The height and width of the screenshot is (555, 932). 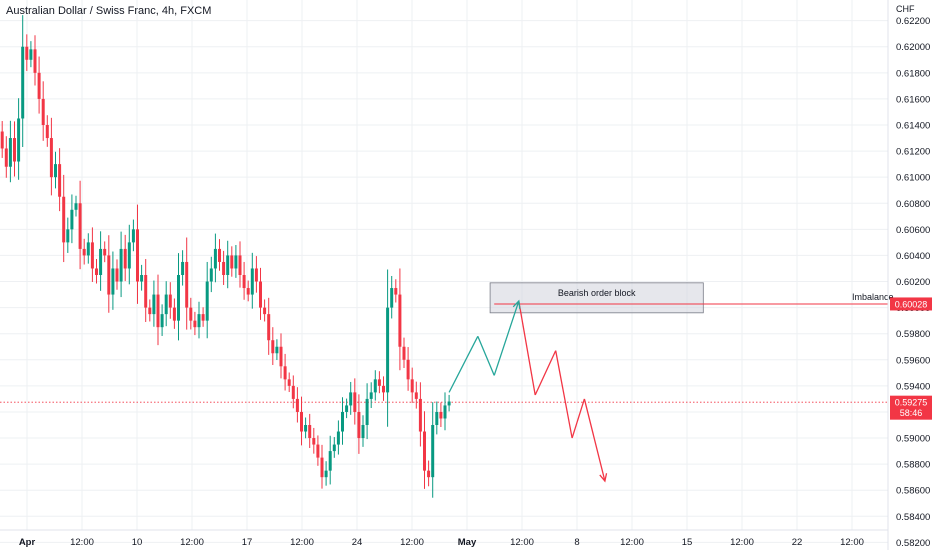 I want to click on x-tick-label: Apr, so click(x=27, y=542).